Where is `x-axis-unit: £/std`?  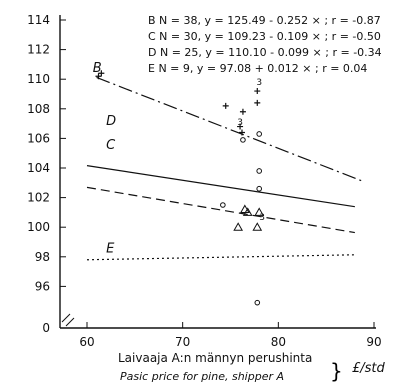
x-axis-unit: £/std is located at coordinates (369, 368).